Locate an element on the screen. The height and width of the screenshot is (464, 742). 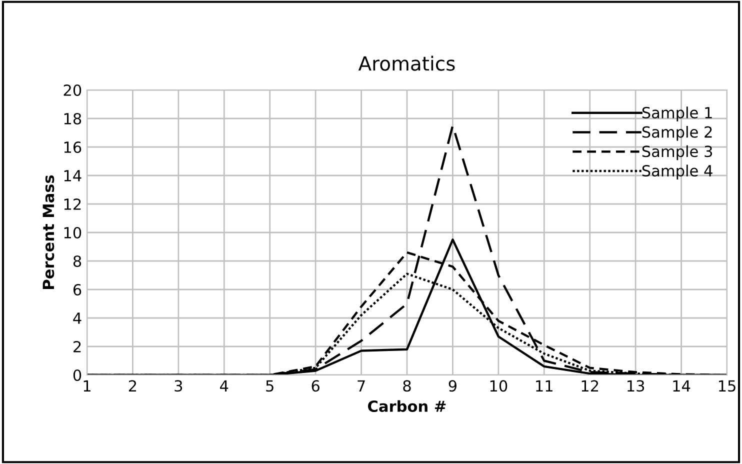
y-axis-title: Percent Mass is located at coordinates (48, 232).